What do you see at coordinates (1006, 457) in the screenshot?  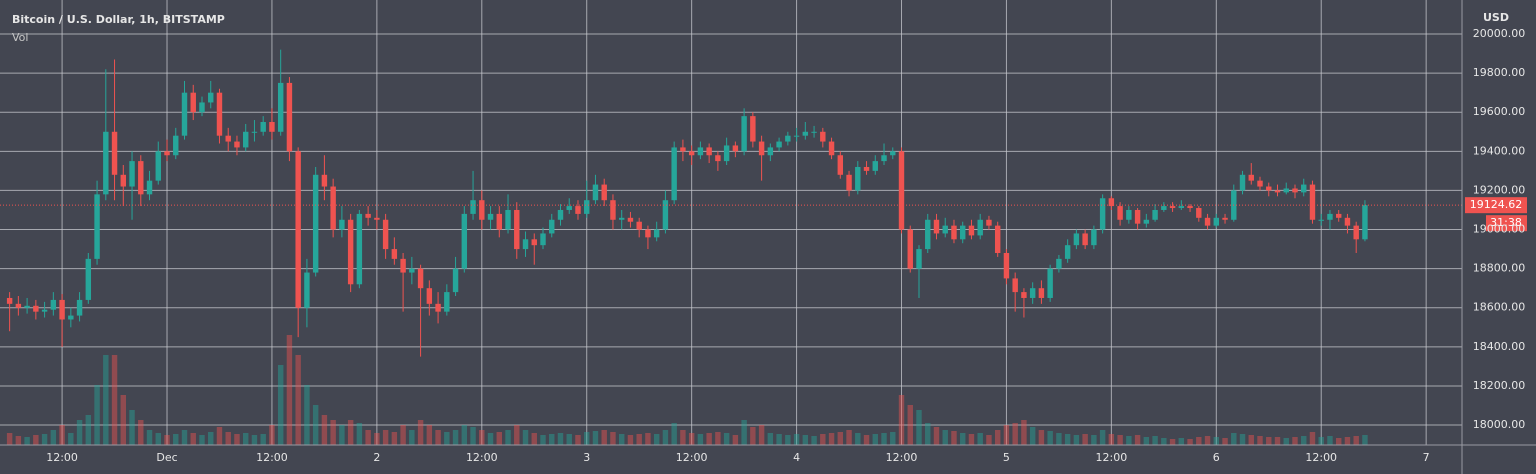 I see `x-tick-label: 5` at bounding box center [1006, 457].